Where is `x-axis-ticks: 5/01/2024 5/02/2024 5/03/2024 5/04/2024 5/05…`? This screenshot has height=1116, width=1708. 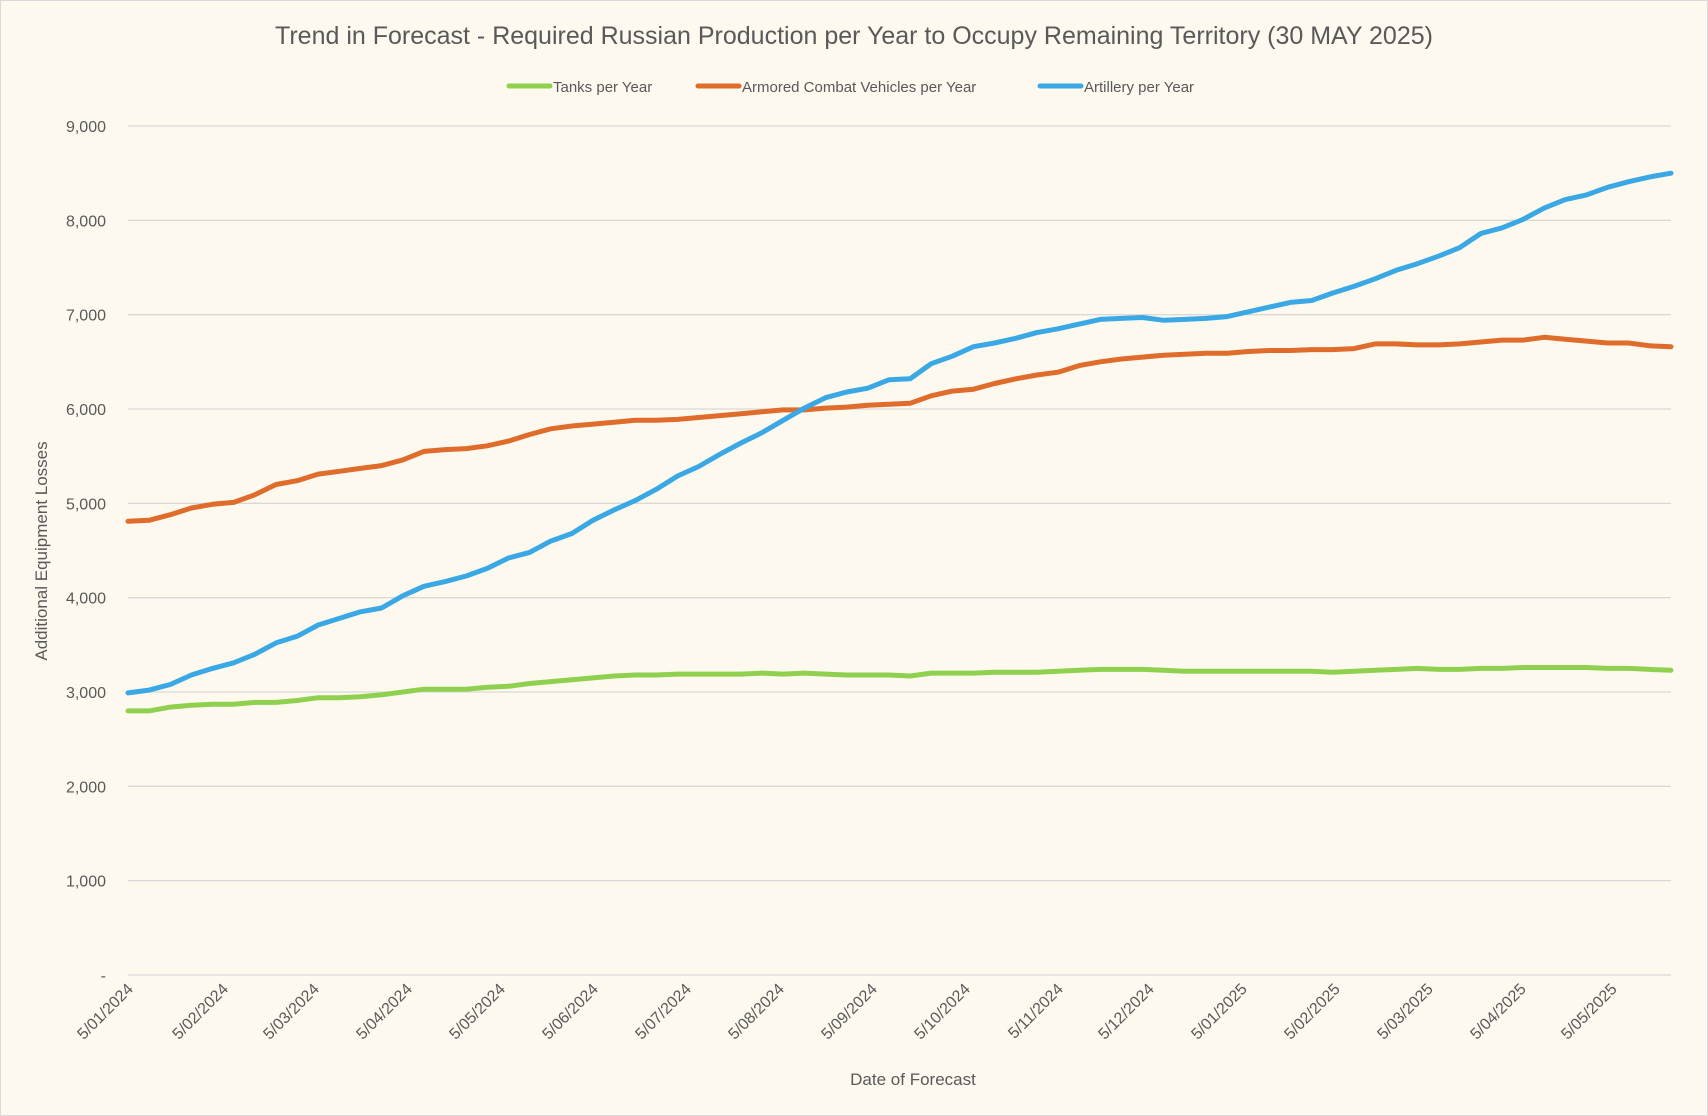 x-axis-ticks: 5/01/2024 5/02/2024 5/03/2024 5/04/2024 5/05… is located at coordinates (847, 1012).